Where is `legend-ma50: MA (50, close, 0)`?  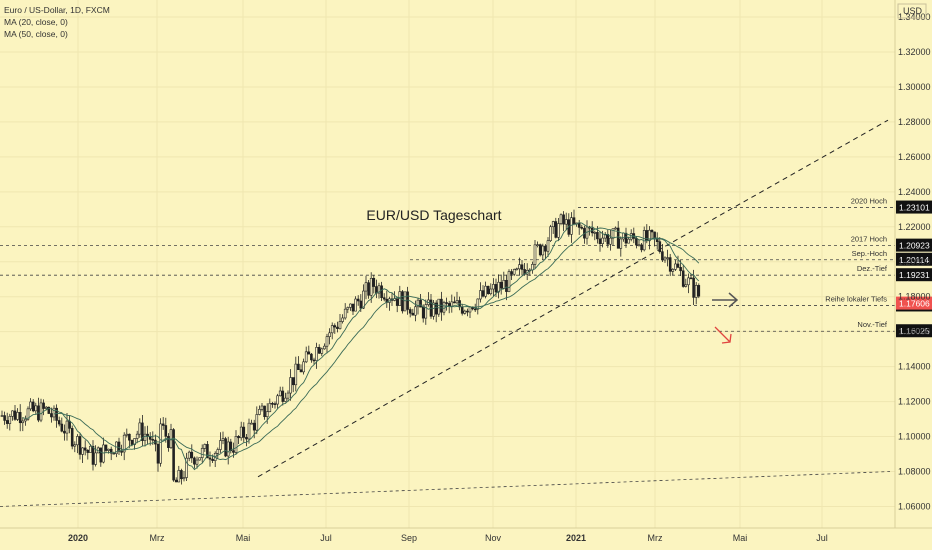
legend-ma50: MA (50, close, 0) is located at coordinates (36, 34).